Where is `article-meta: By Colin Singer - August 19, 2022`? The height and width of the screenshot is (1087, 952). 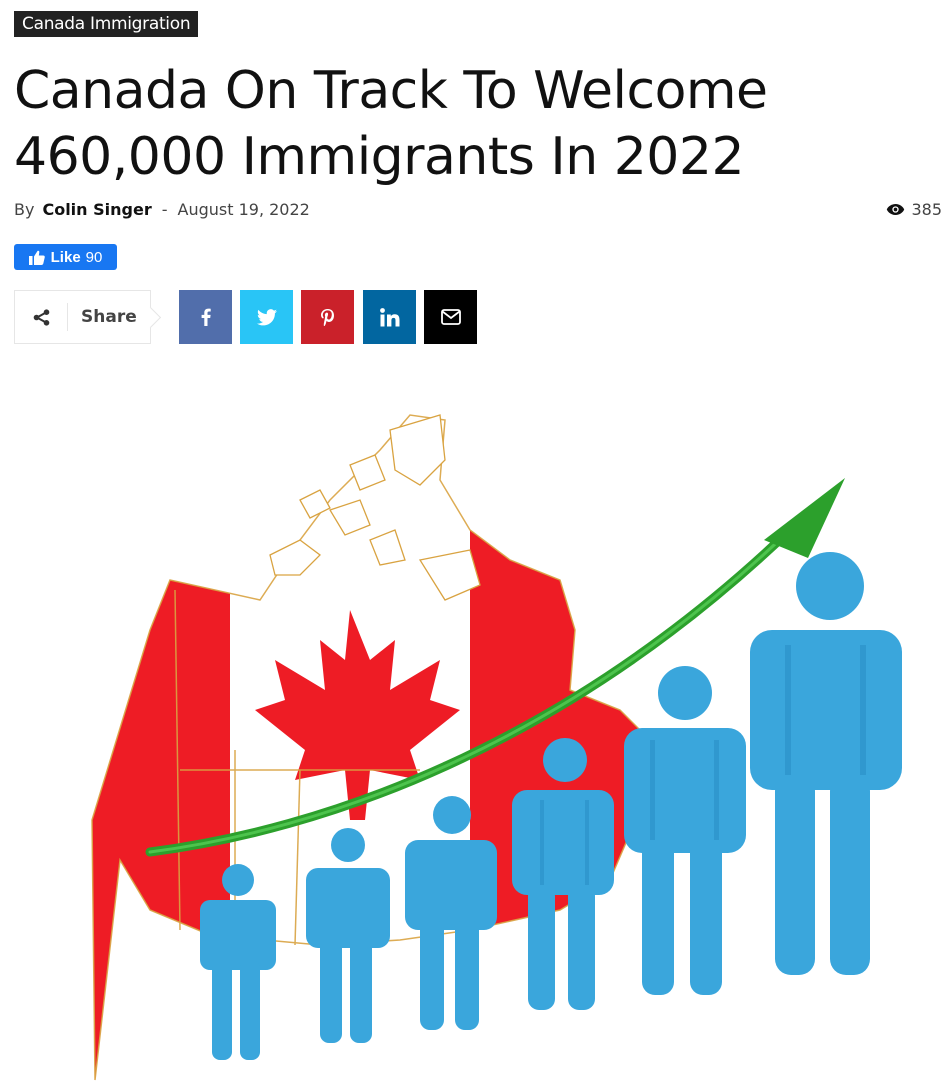
article-meta: By Colin Singer - August 19, 2022 is located at coordinates (162, 209).